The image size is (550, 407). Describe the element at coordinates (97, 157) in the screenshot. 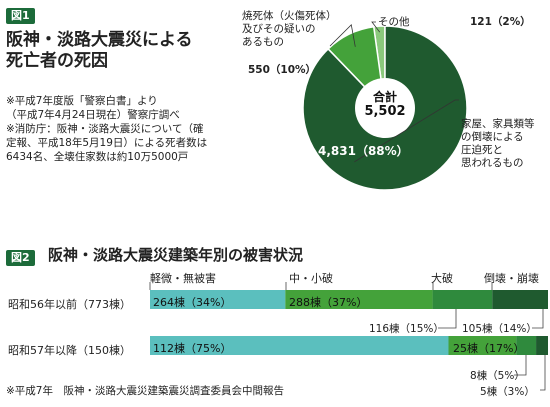

I see `fig1-note-5: 6434名、全壊住家数は約10万5000戸` at that location.